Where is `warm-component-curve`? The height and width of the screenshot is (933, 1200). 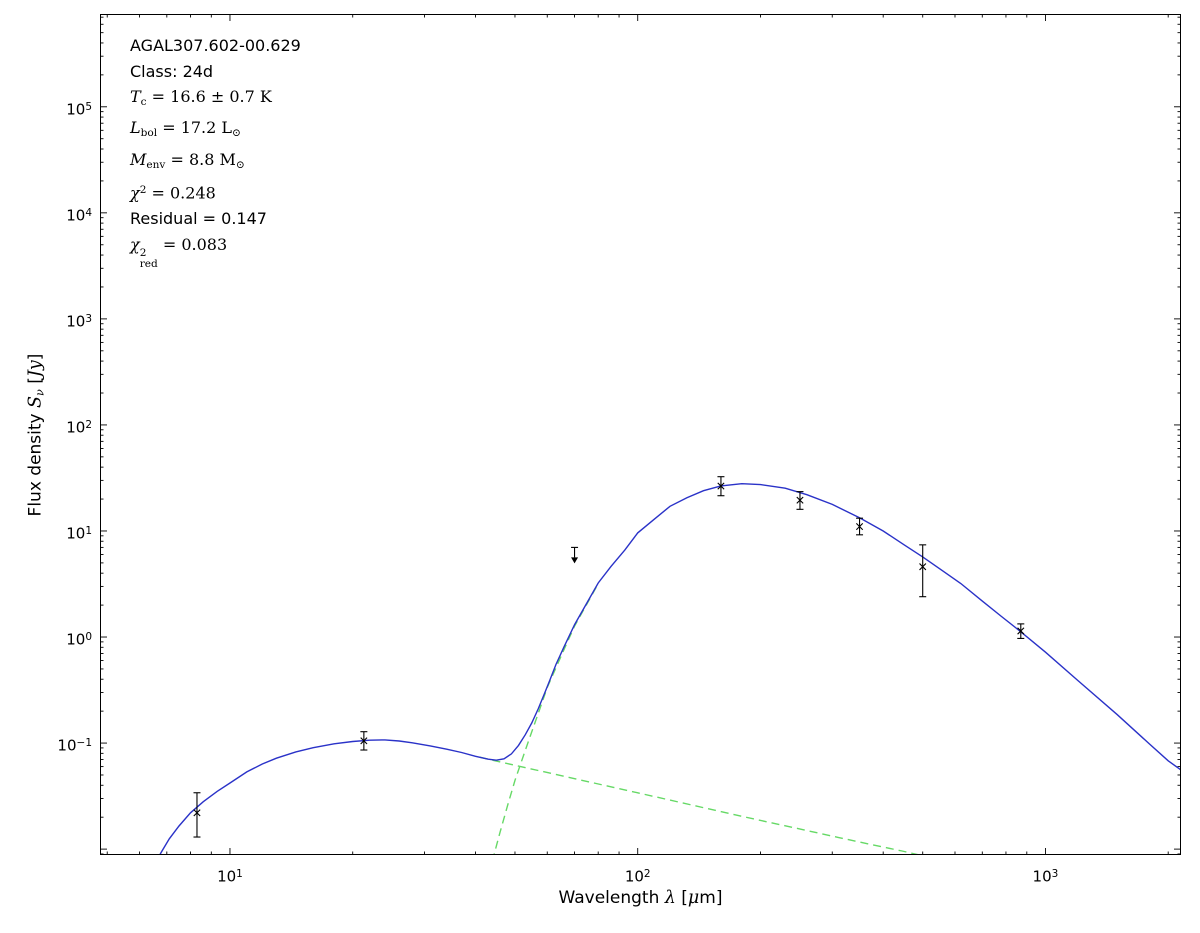 warm-component-curve is located at coordinates (701, 805).